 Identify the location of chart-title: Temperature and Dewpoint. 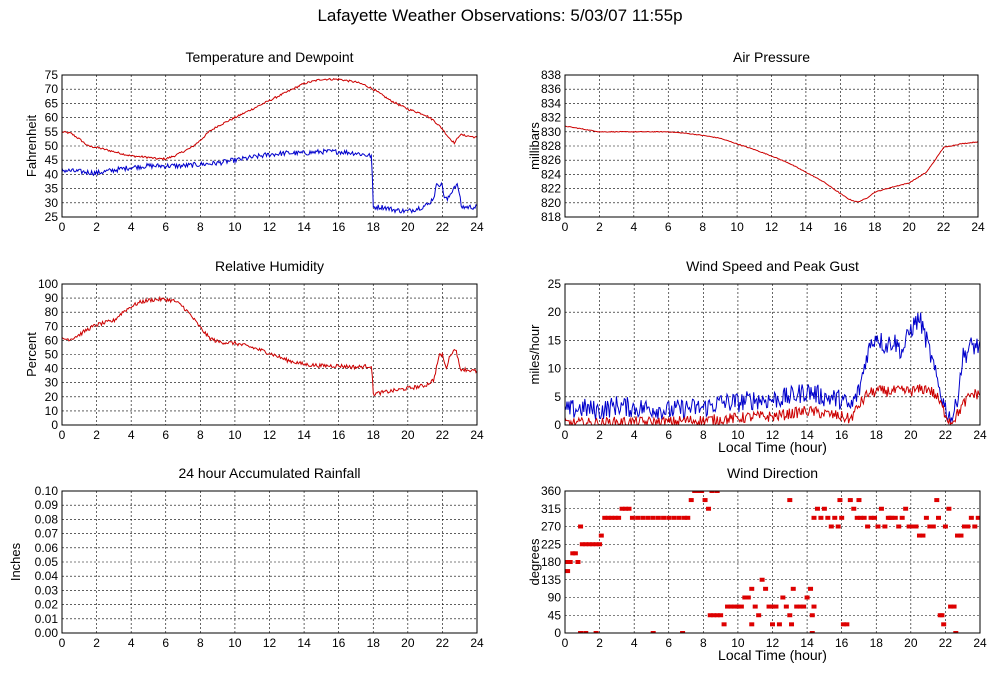
(269, 57).